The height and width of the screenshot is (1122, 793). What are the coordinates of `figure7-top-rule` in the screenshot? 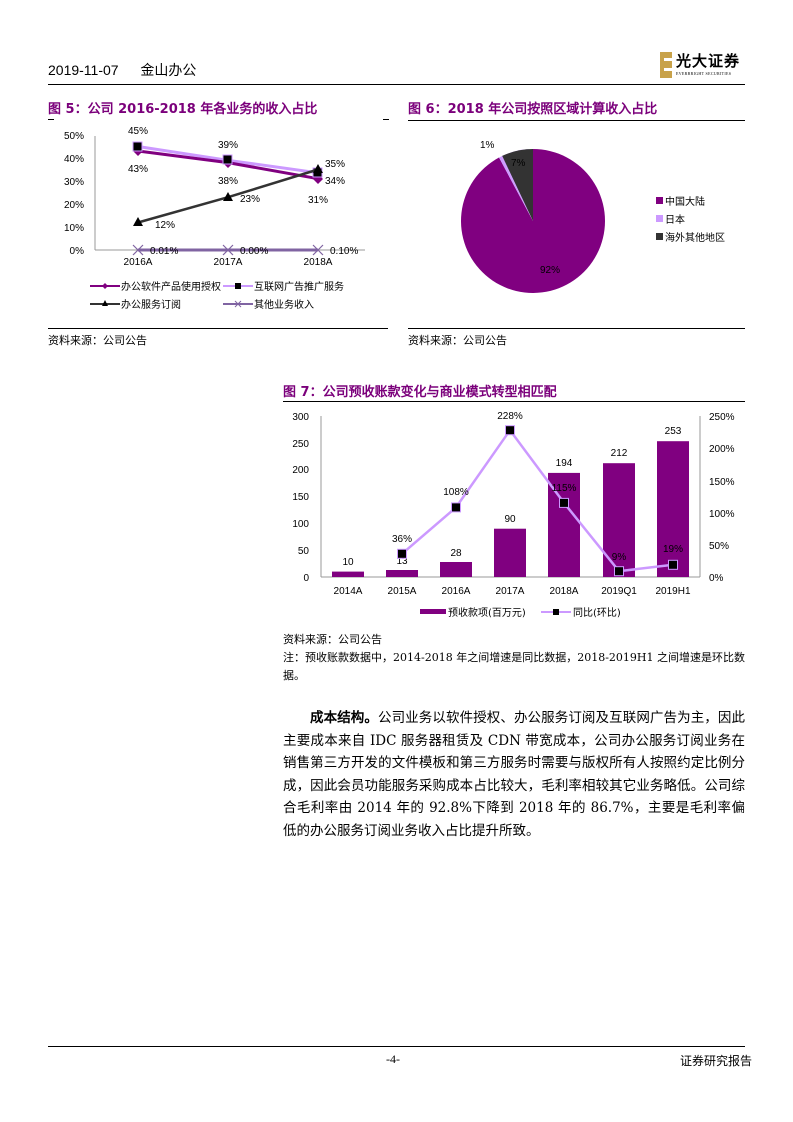 It's located at (514, 401).